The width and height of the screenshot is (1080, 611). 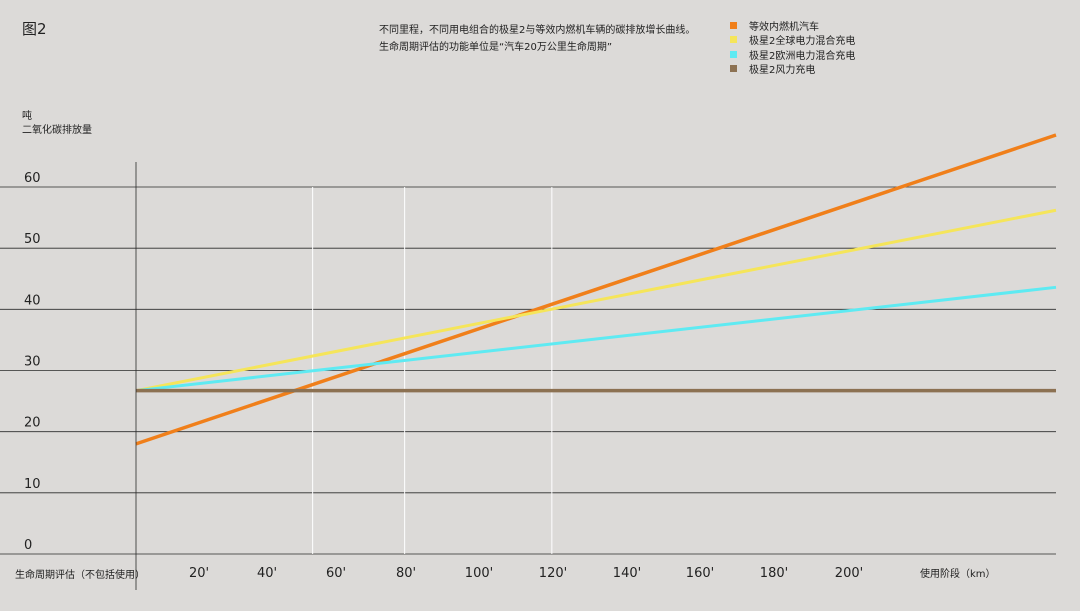 I want to click on subtitle-line-2: 生命周期评估的功能单位是“汽车20万公里生命周期”, so click(x=496, y=47).